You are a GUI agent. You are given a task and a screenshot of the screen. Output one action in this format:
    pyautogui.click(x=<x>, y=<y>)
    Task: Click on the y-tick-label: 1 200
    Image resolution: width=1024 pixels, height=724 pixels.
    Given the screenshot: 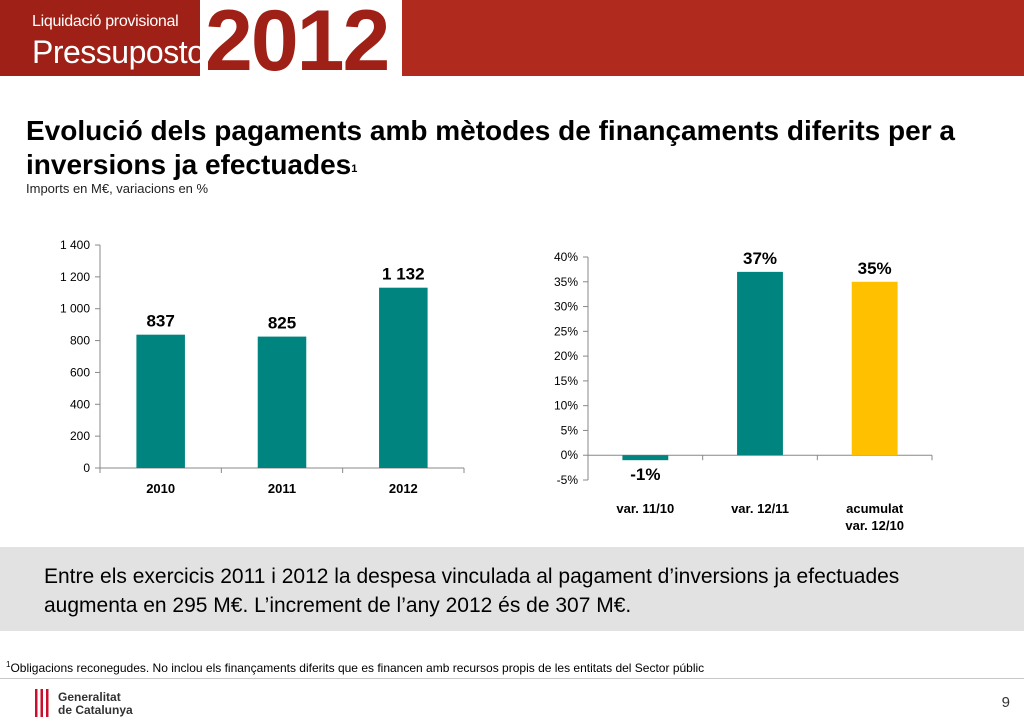 What is the action you would take?
    pyautogui.click(x=75, y=277)
    